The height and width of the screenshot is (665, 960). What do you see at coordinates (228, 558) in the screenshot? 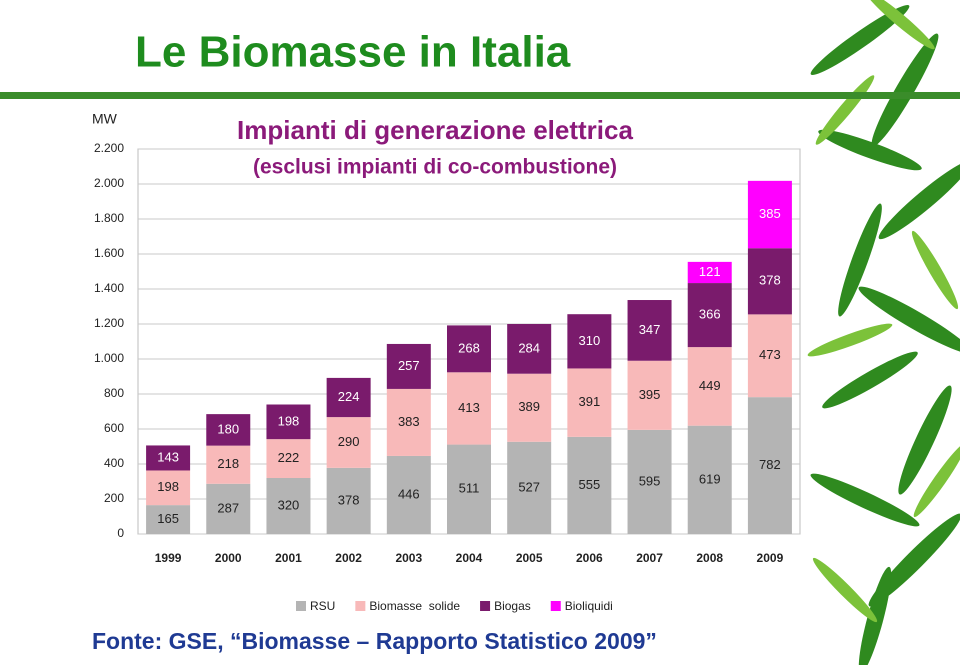
I see `x-tick-label: 2000` at bounding box center [228, 558].